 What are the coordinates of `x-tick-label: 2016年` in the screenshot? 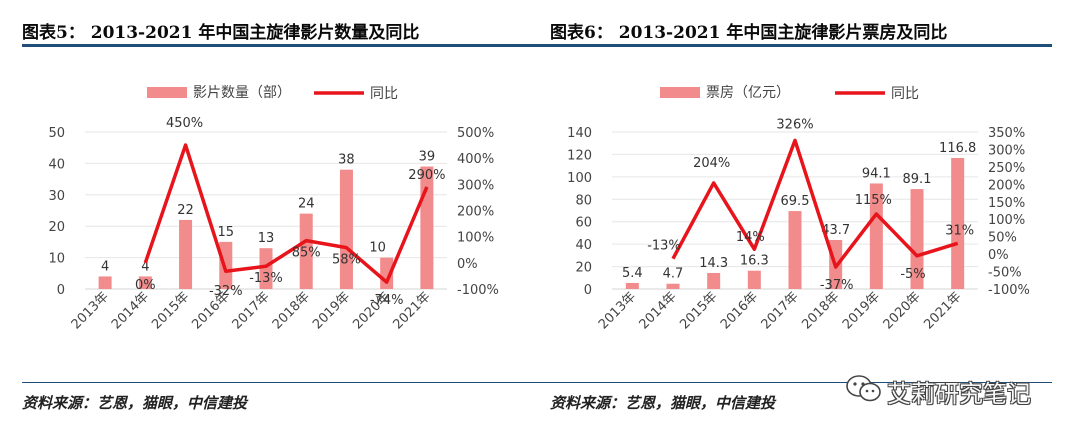 It's located at (739, 310).